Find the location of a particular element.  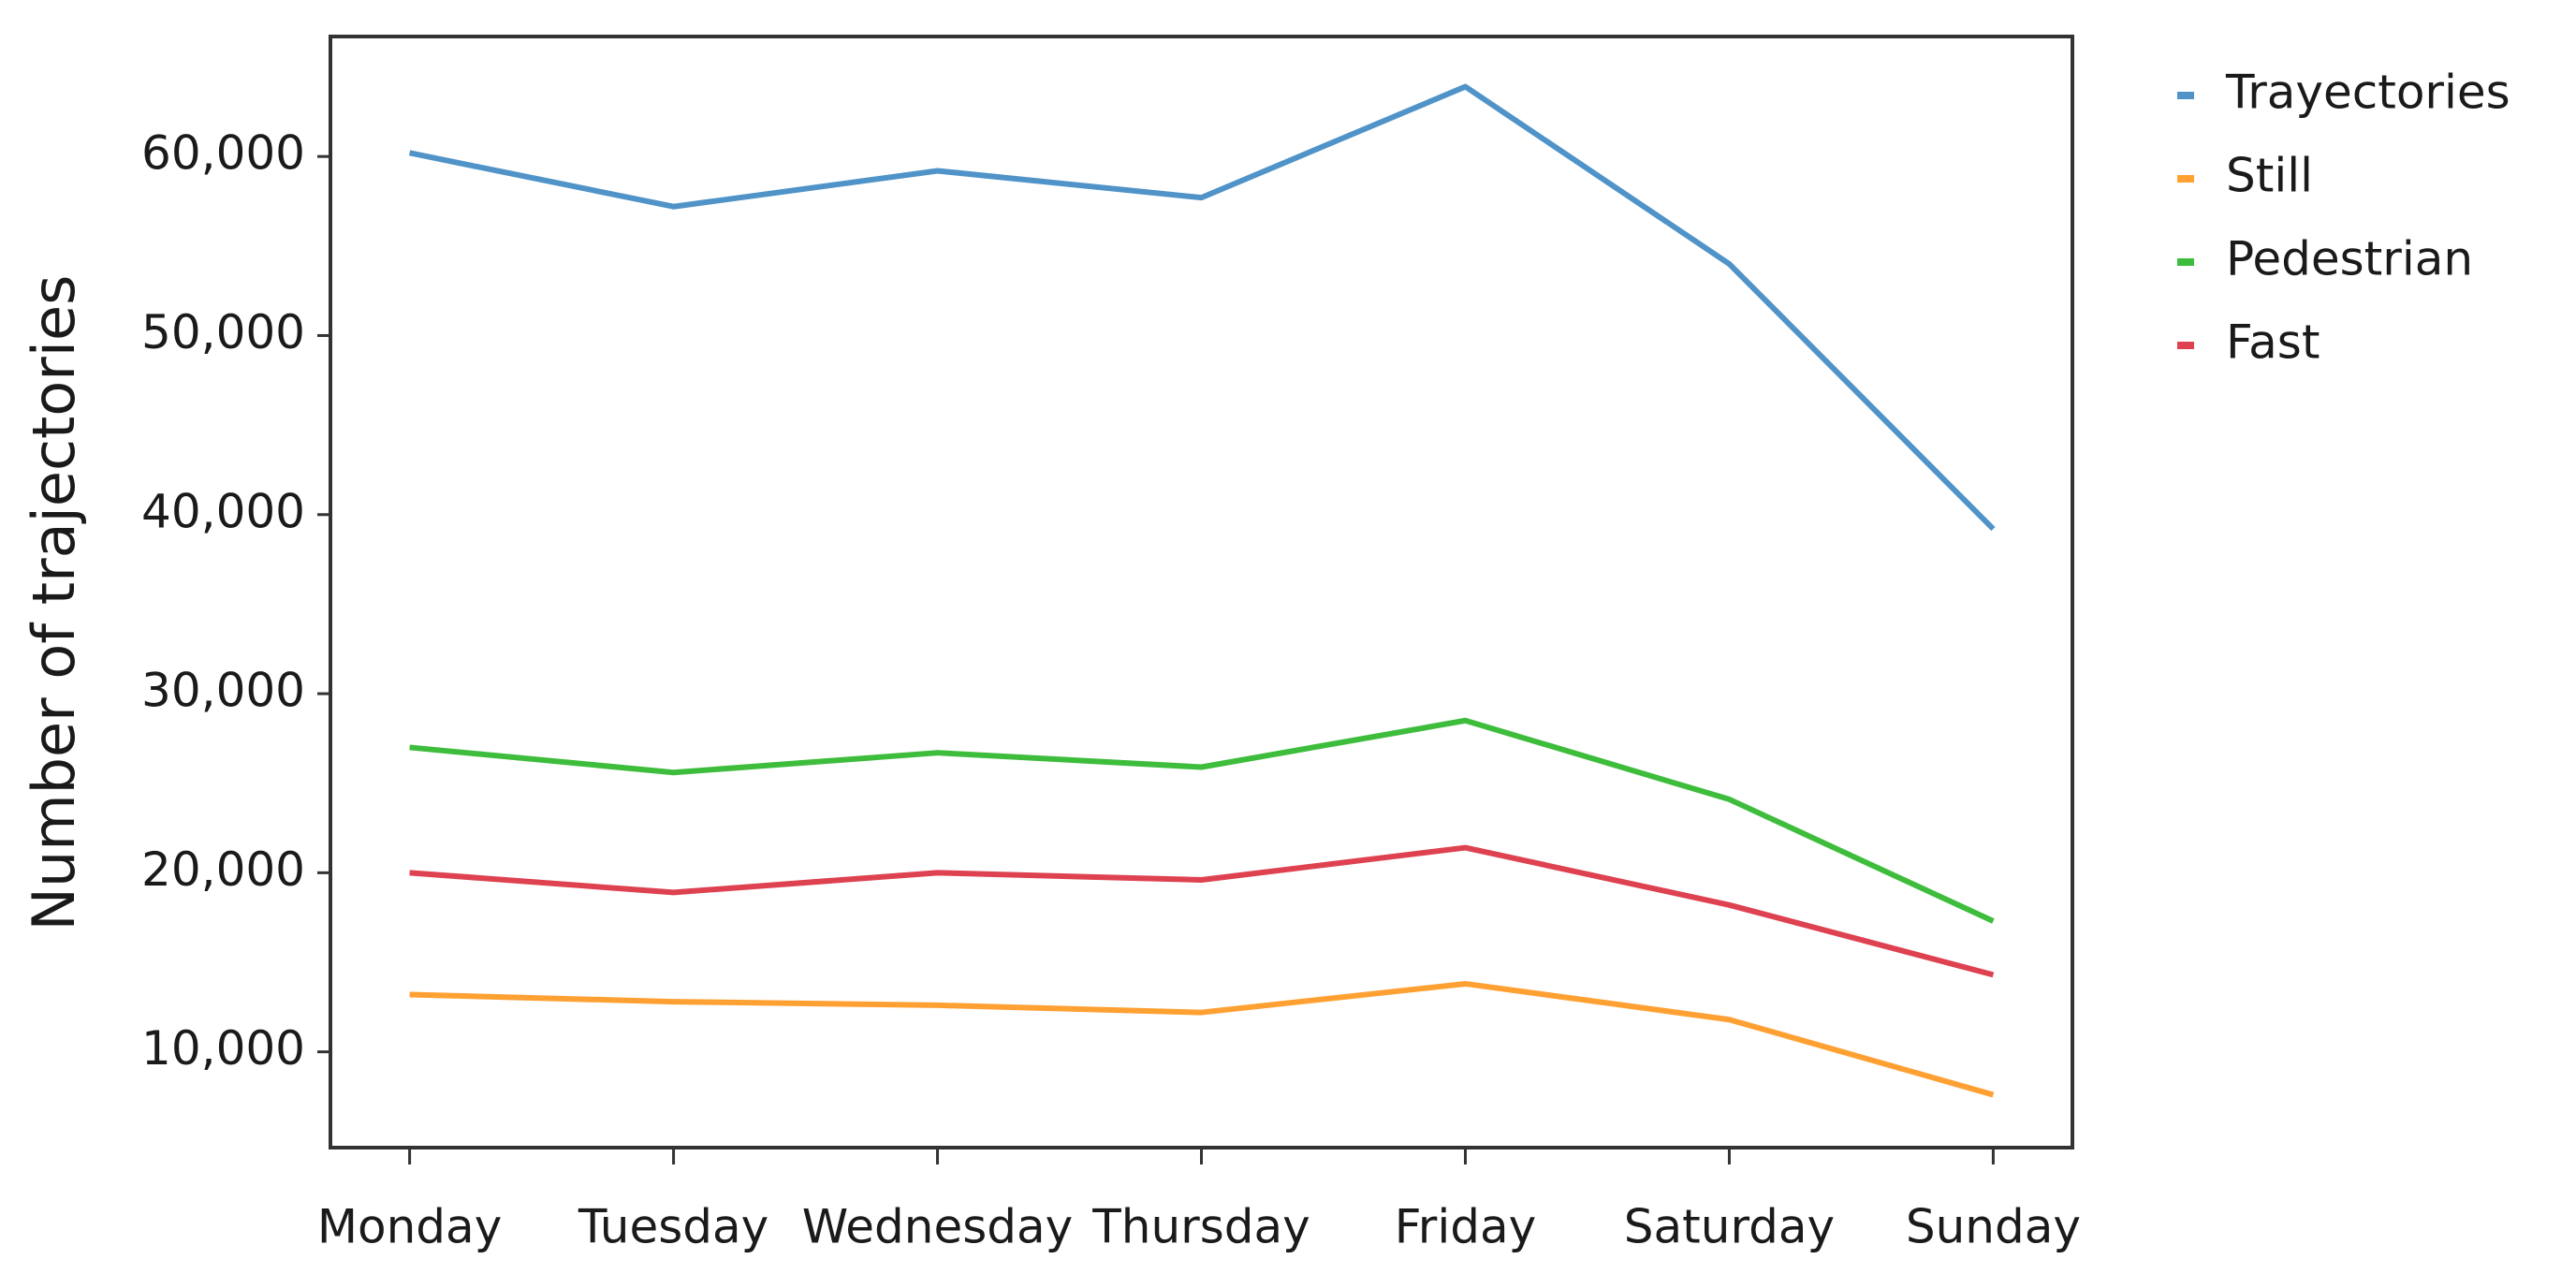

x-tick-label: Sunday is located at coordinates (1994, 1227).